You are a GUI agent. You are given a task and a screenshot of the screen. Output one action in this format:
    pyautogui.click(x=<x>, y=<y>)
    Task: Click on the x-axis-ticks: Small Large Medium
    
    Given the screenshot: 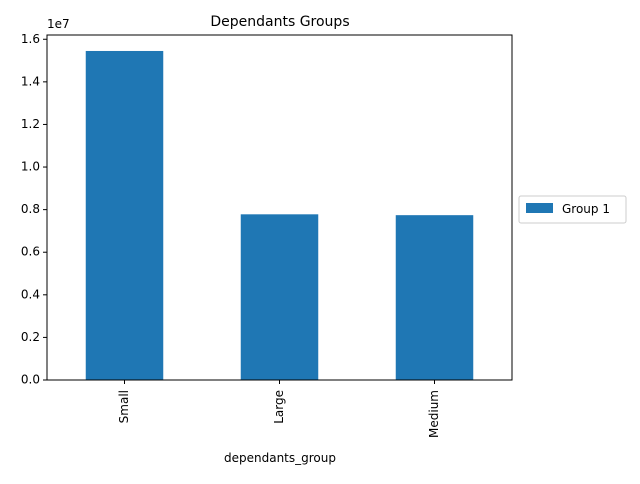 What is the action you would take?
    pyautogui.click(x=279, y=409)
    